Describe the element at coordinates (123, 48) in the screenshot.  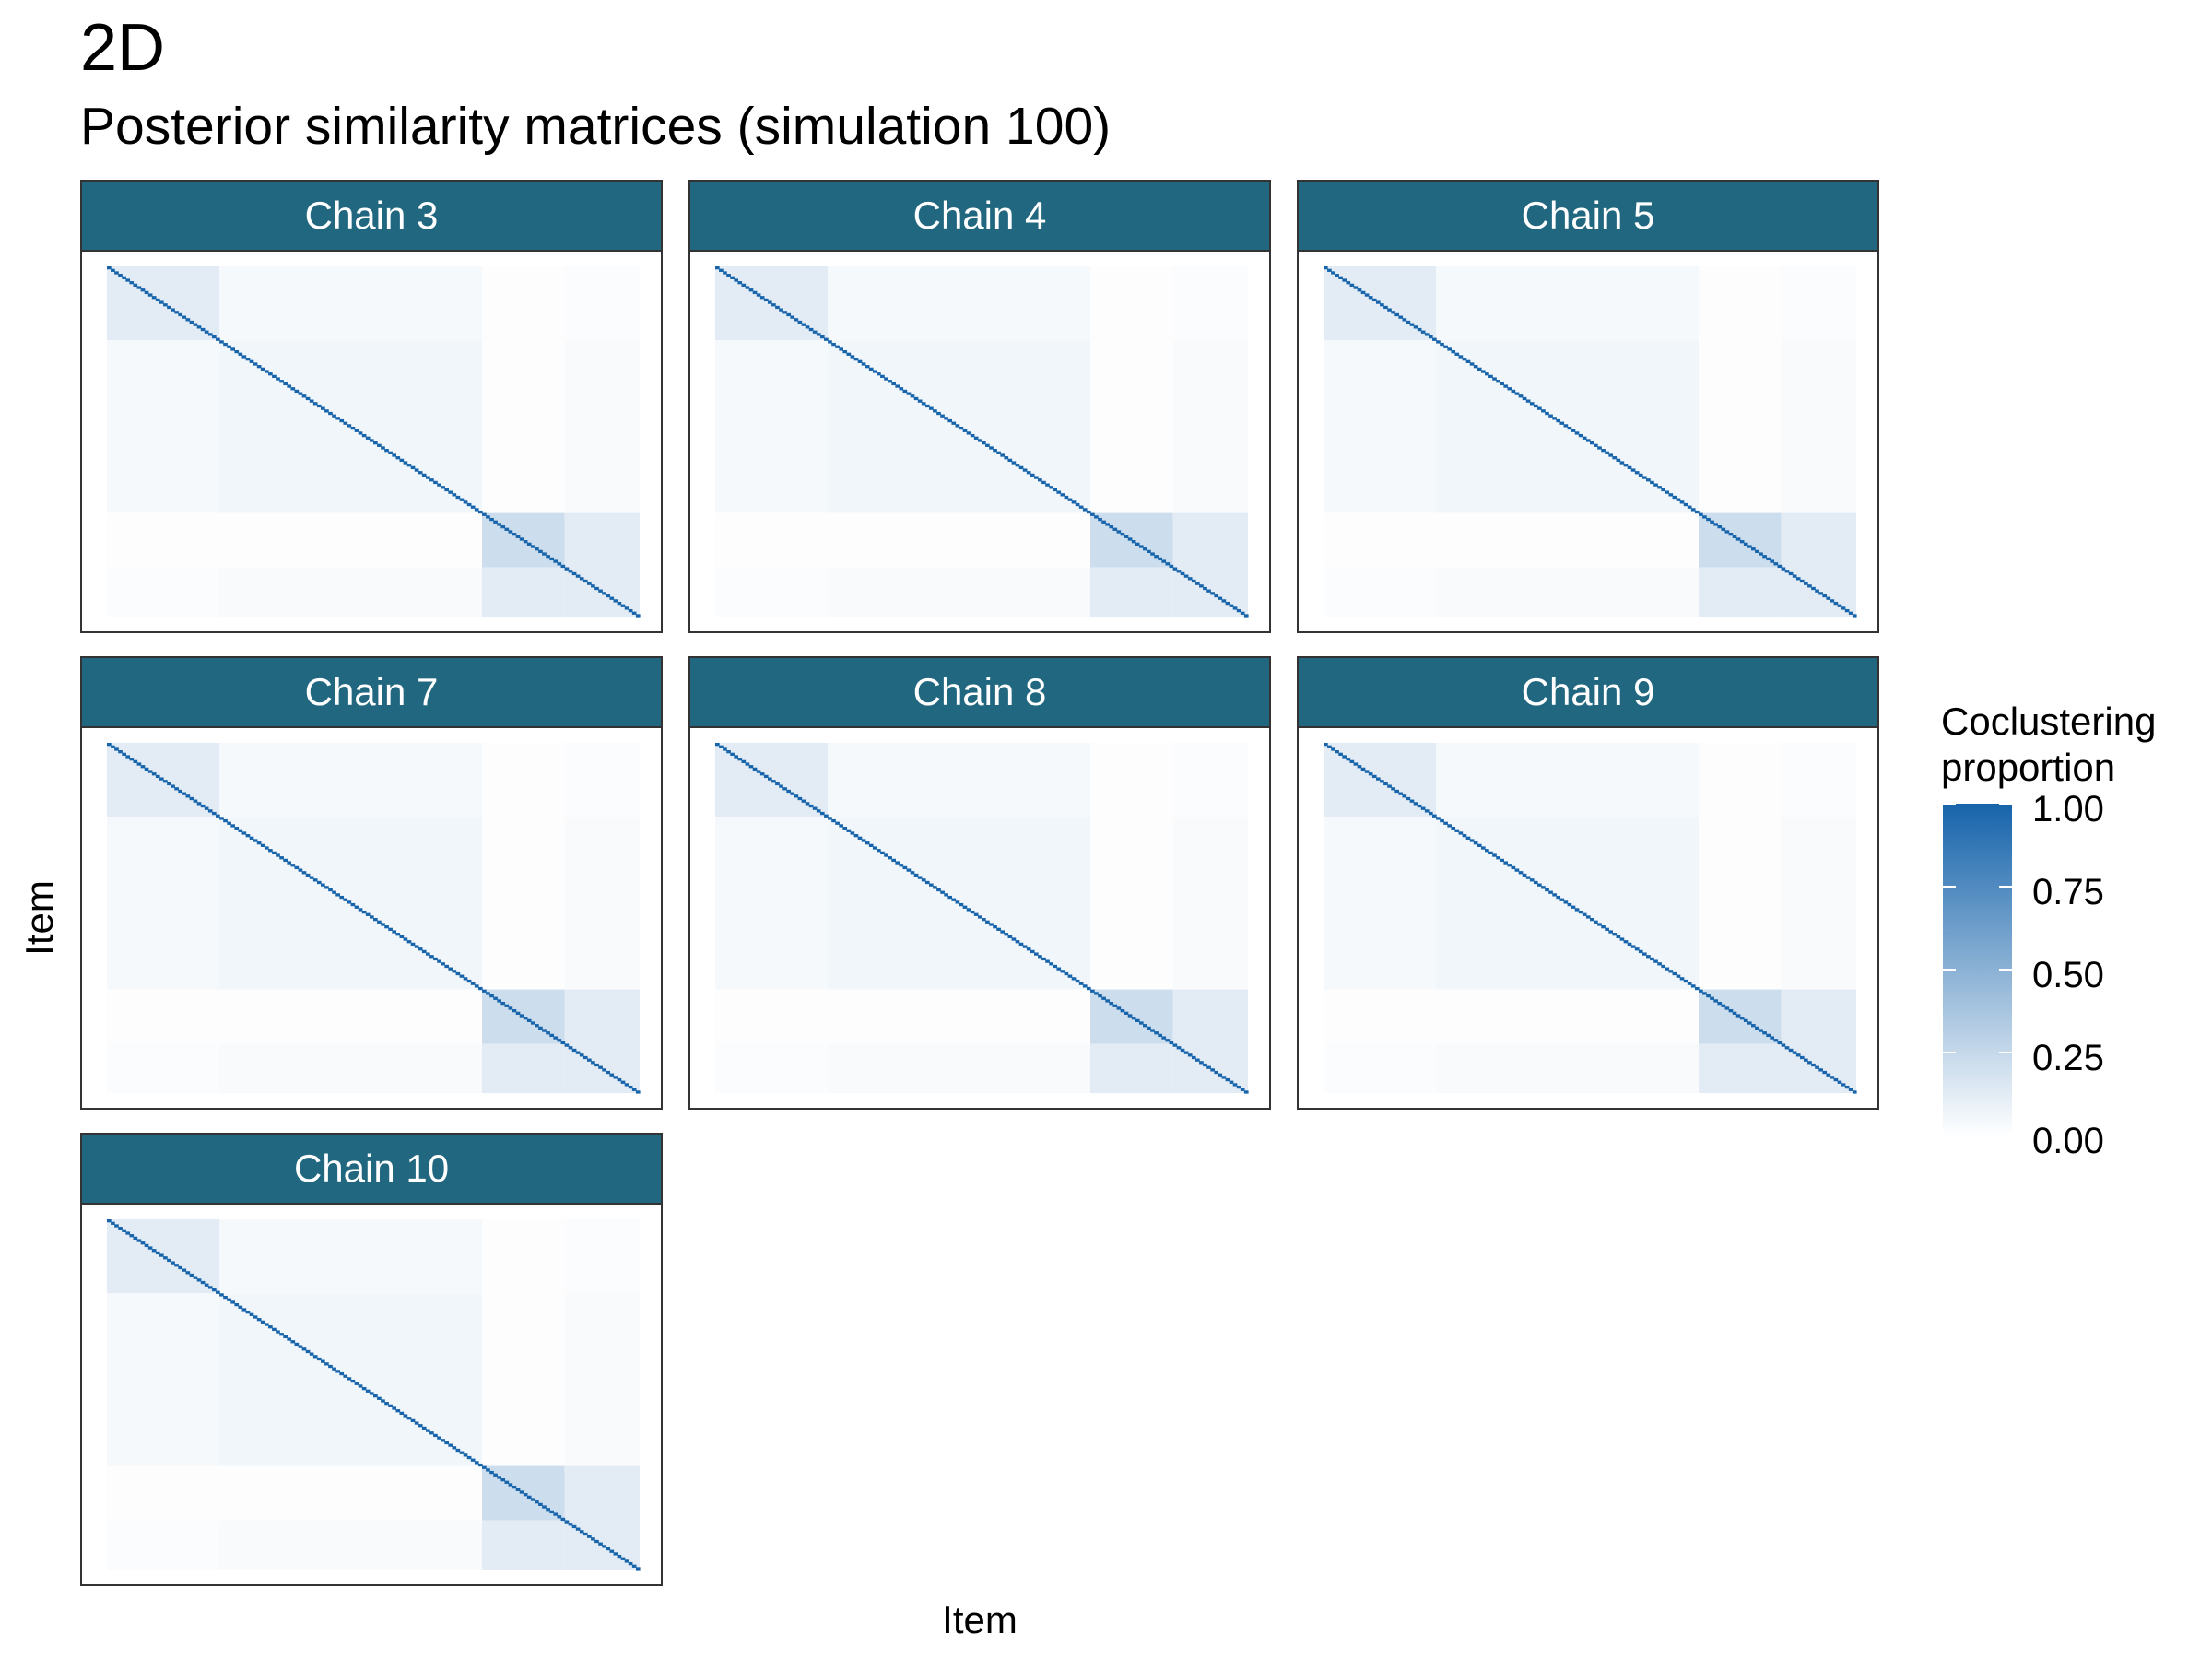
I see `plot-title: 2D` at that location.